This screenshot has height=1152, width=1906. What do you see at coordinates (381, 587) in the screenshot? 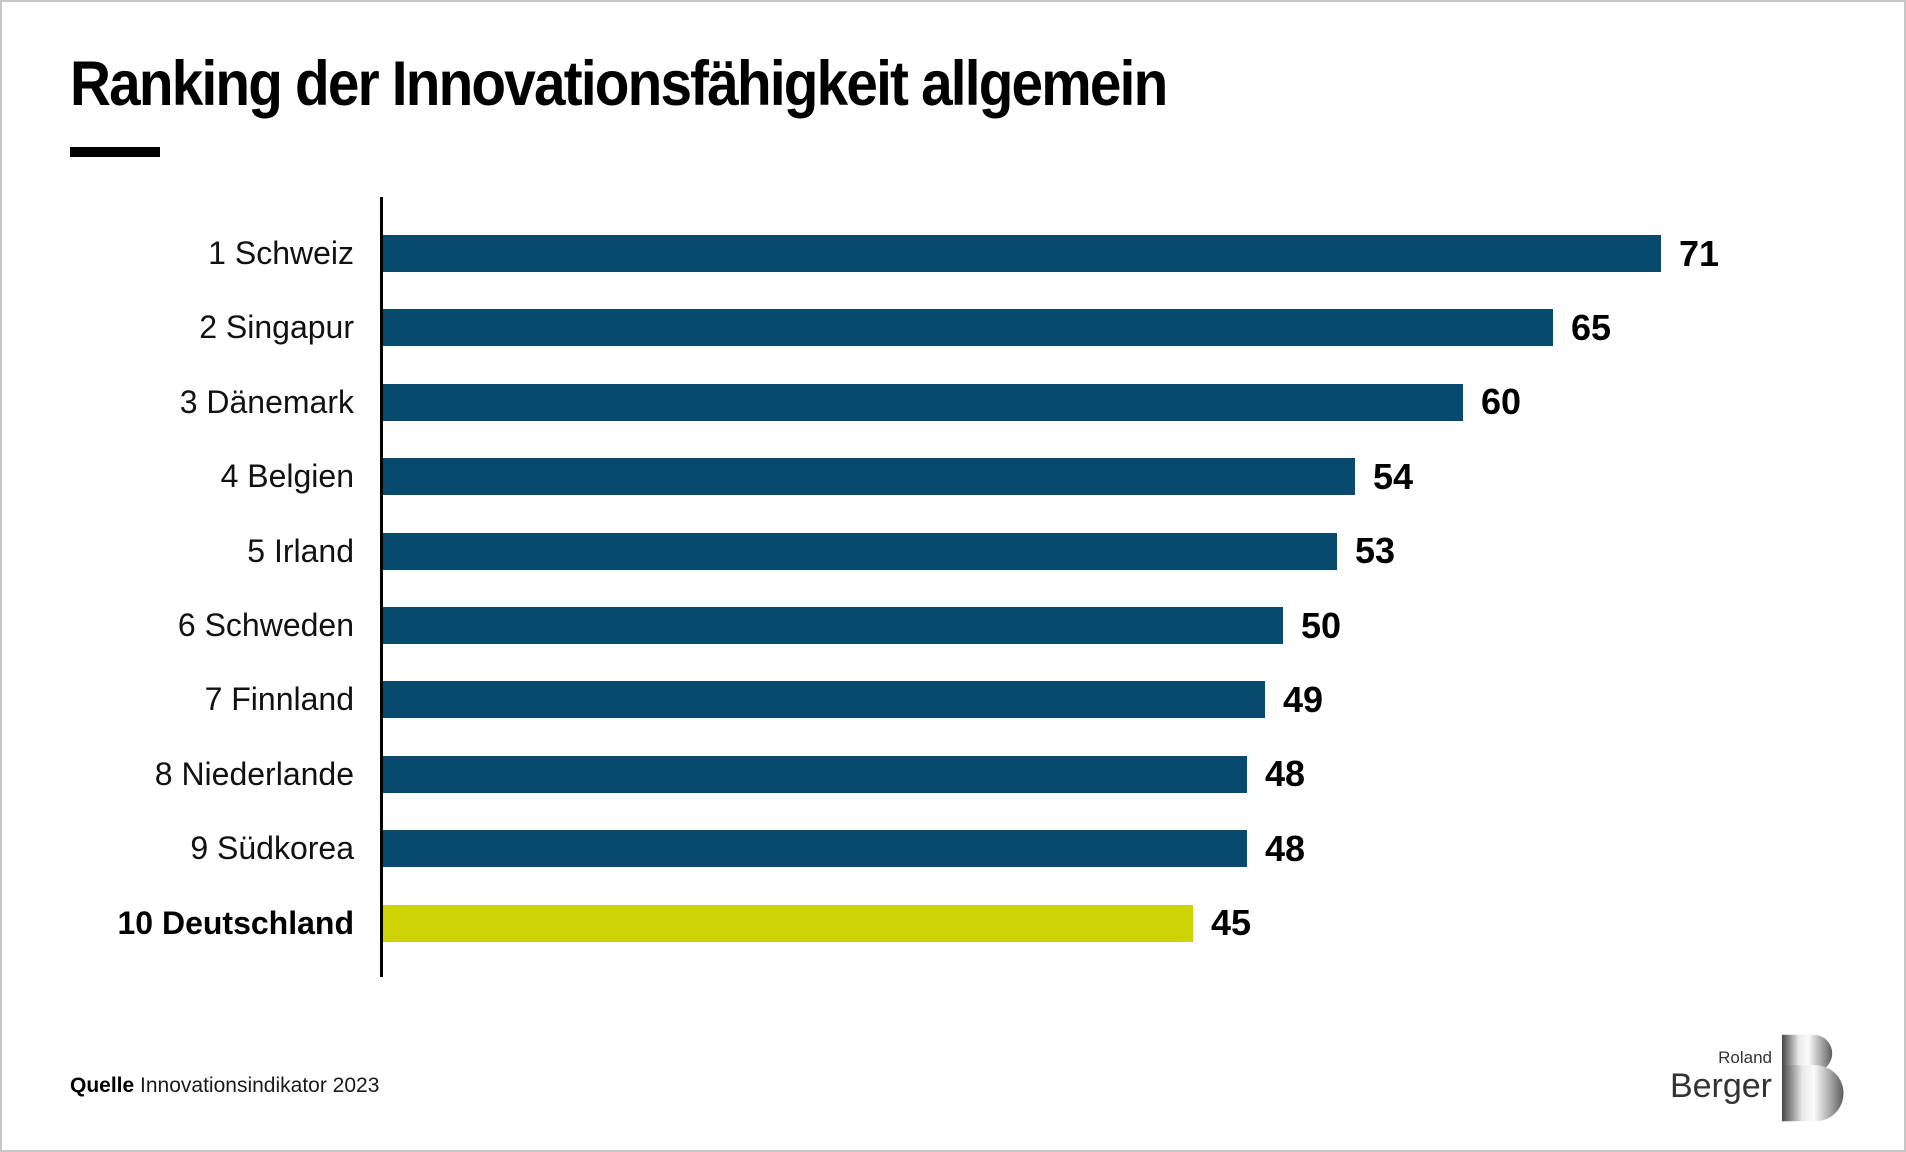
I see `y-axis-line` at bounding box center [381, 587].